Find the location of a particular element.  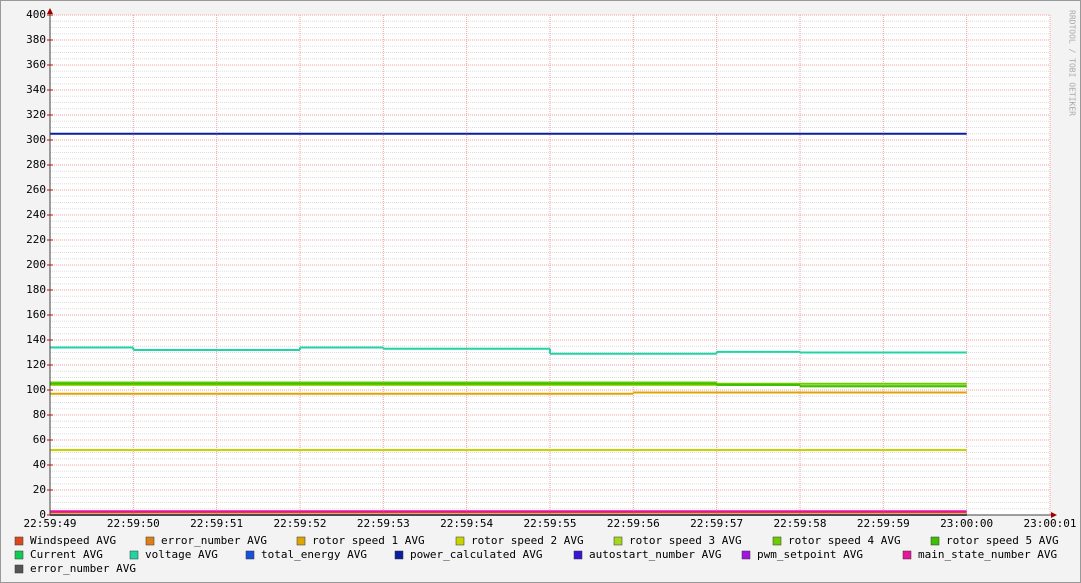

x-tick-label: 22:59:59 is located at coordinates (883, 523).